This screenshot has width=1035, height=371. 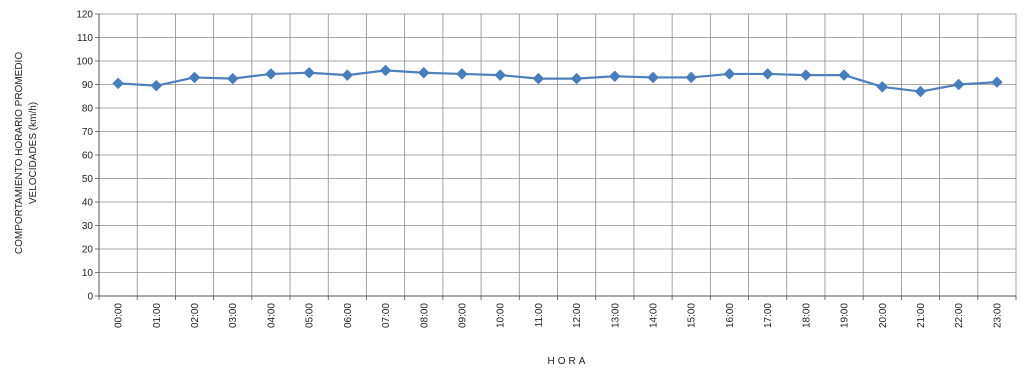 What do you see at coordinates (88, 203) in the screenshot?
I see `y-tick-label: 40` at bounding box center [88, 203].